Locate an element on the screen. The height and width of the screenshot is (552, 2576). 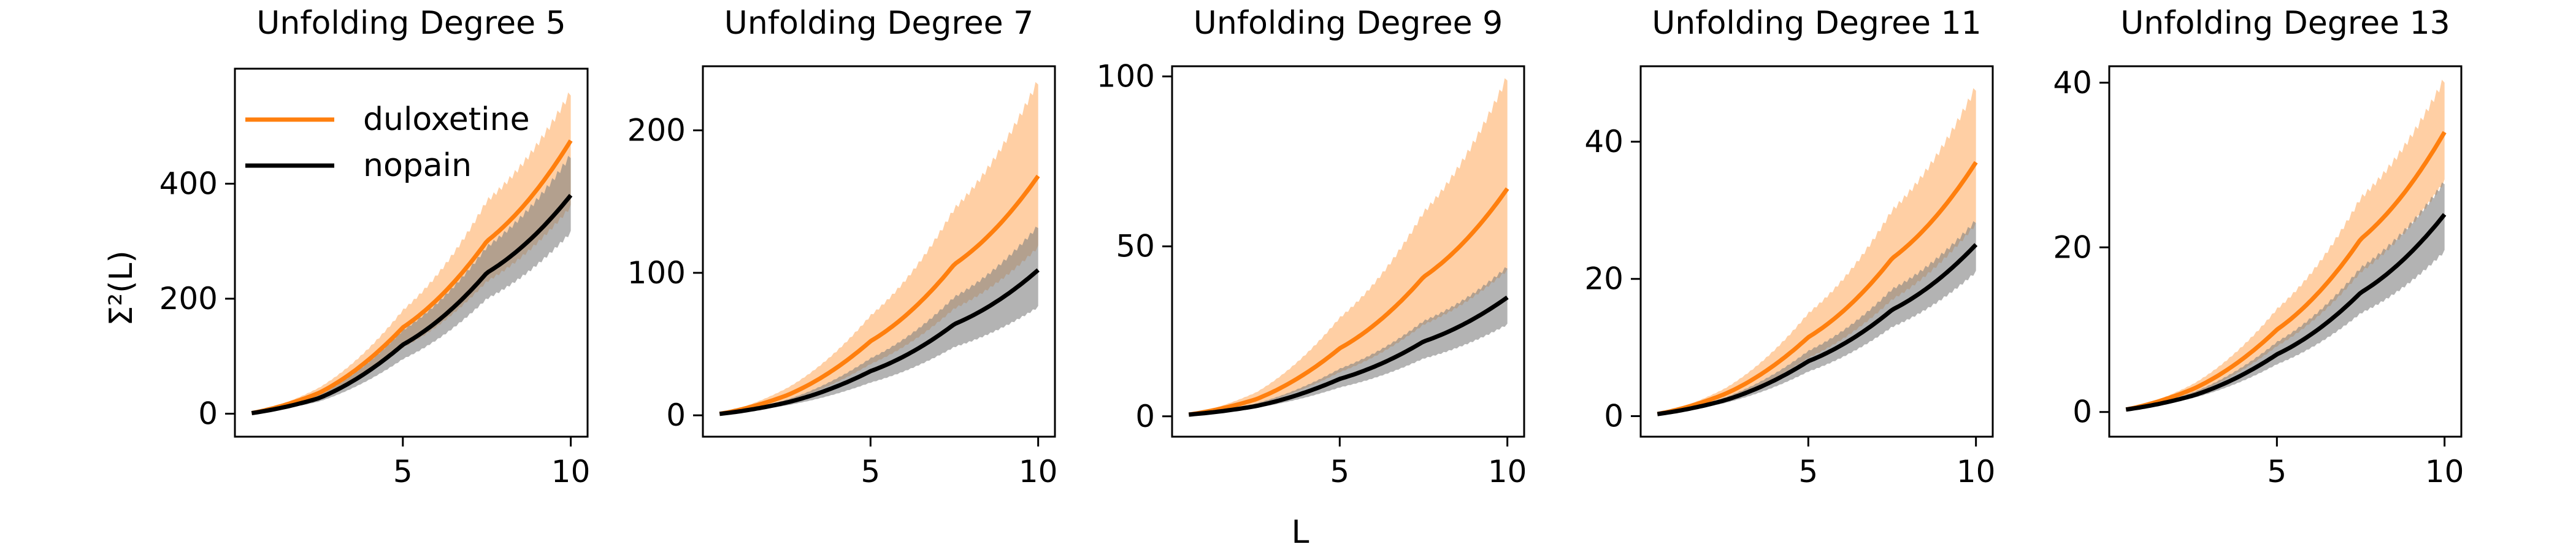
panel-5: 5 10 0 20 40 Unfolding Degree 13 is located at coordinates (2258, 247).